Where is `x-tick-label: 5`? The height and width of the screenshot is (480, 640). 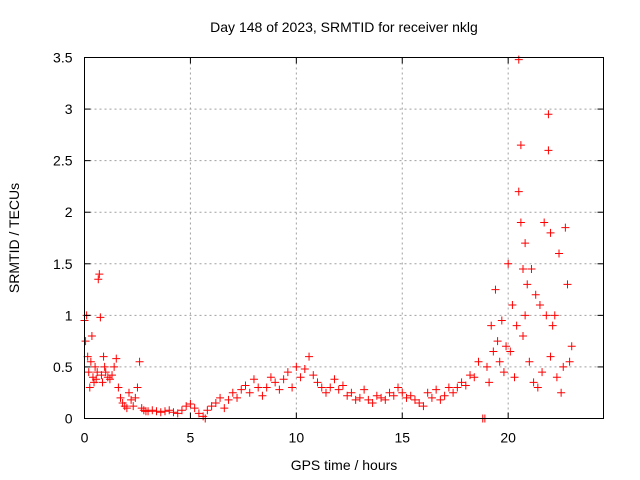
x-tick-label: 5 is located at coordinates (191, 438).